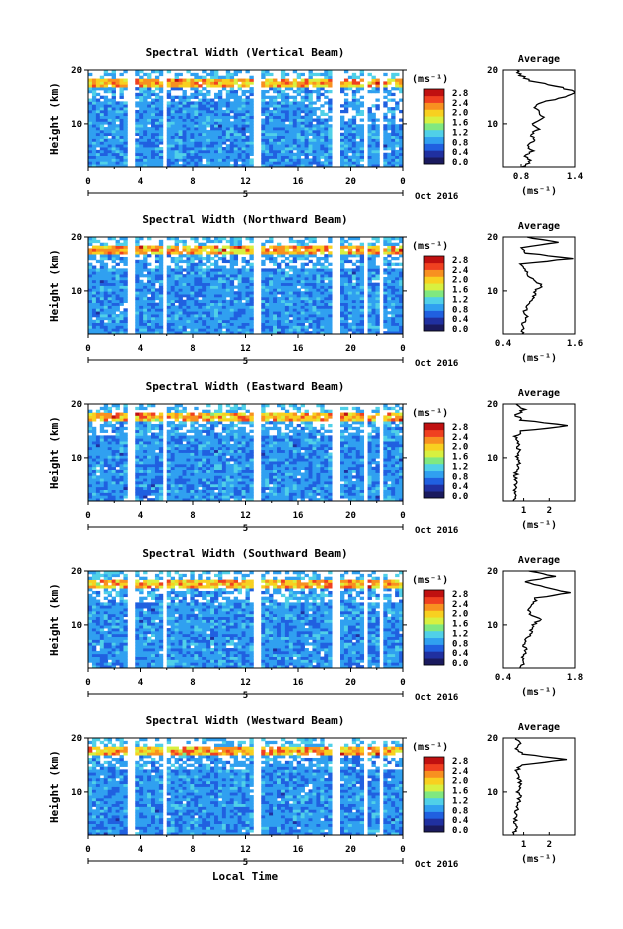 The height and width of the screenshot is (929, 623). I want to click on colorbar-frame, so click(434, 293).